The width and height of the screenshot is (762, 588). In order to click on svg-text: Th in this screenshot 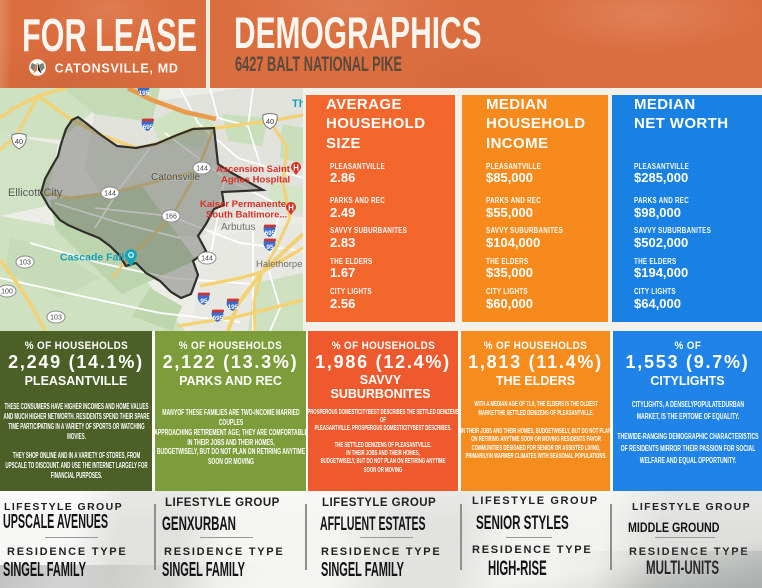, I will do `click(297, 104)`.